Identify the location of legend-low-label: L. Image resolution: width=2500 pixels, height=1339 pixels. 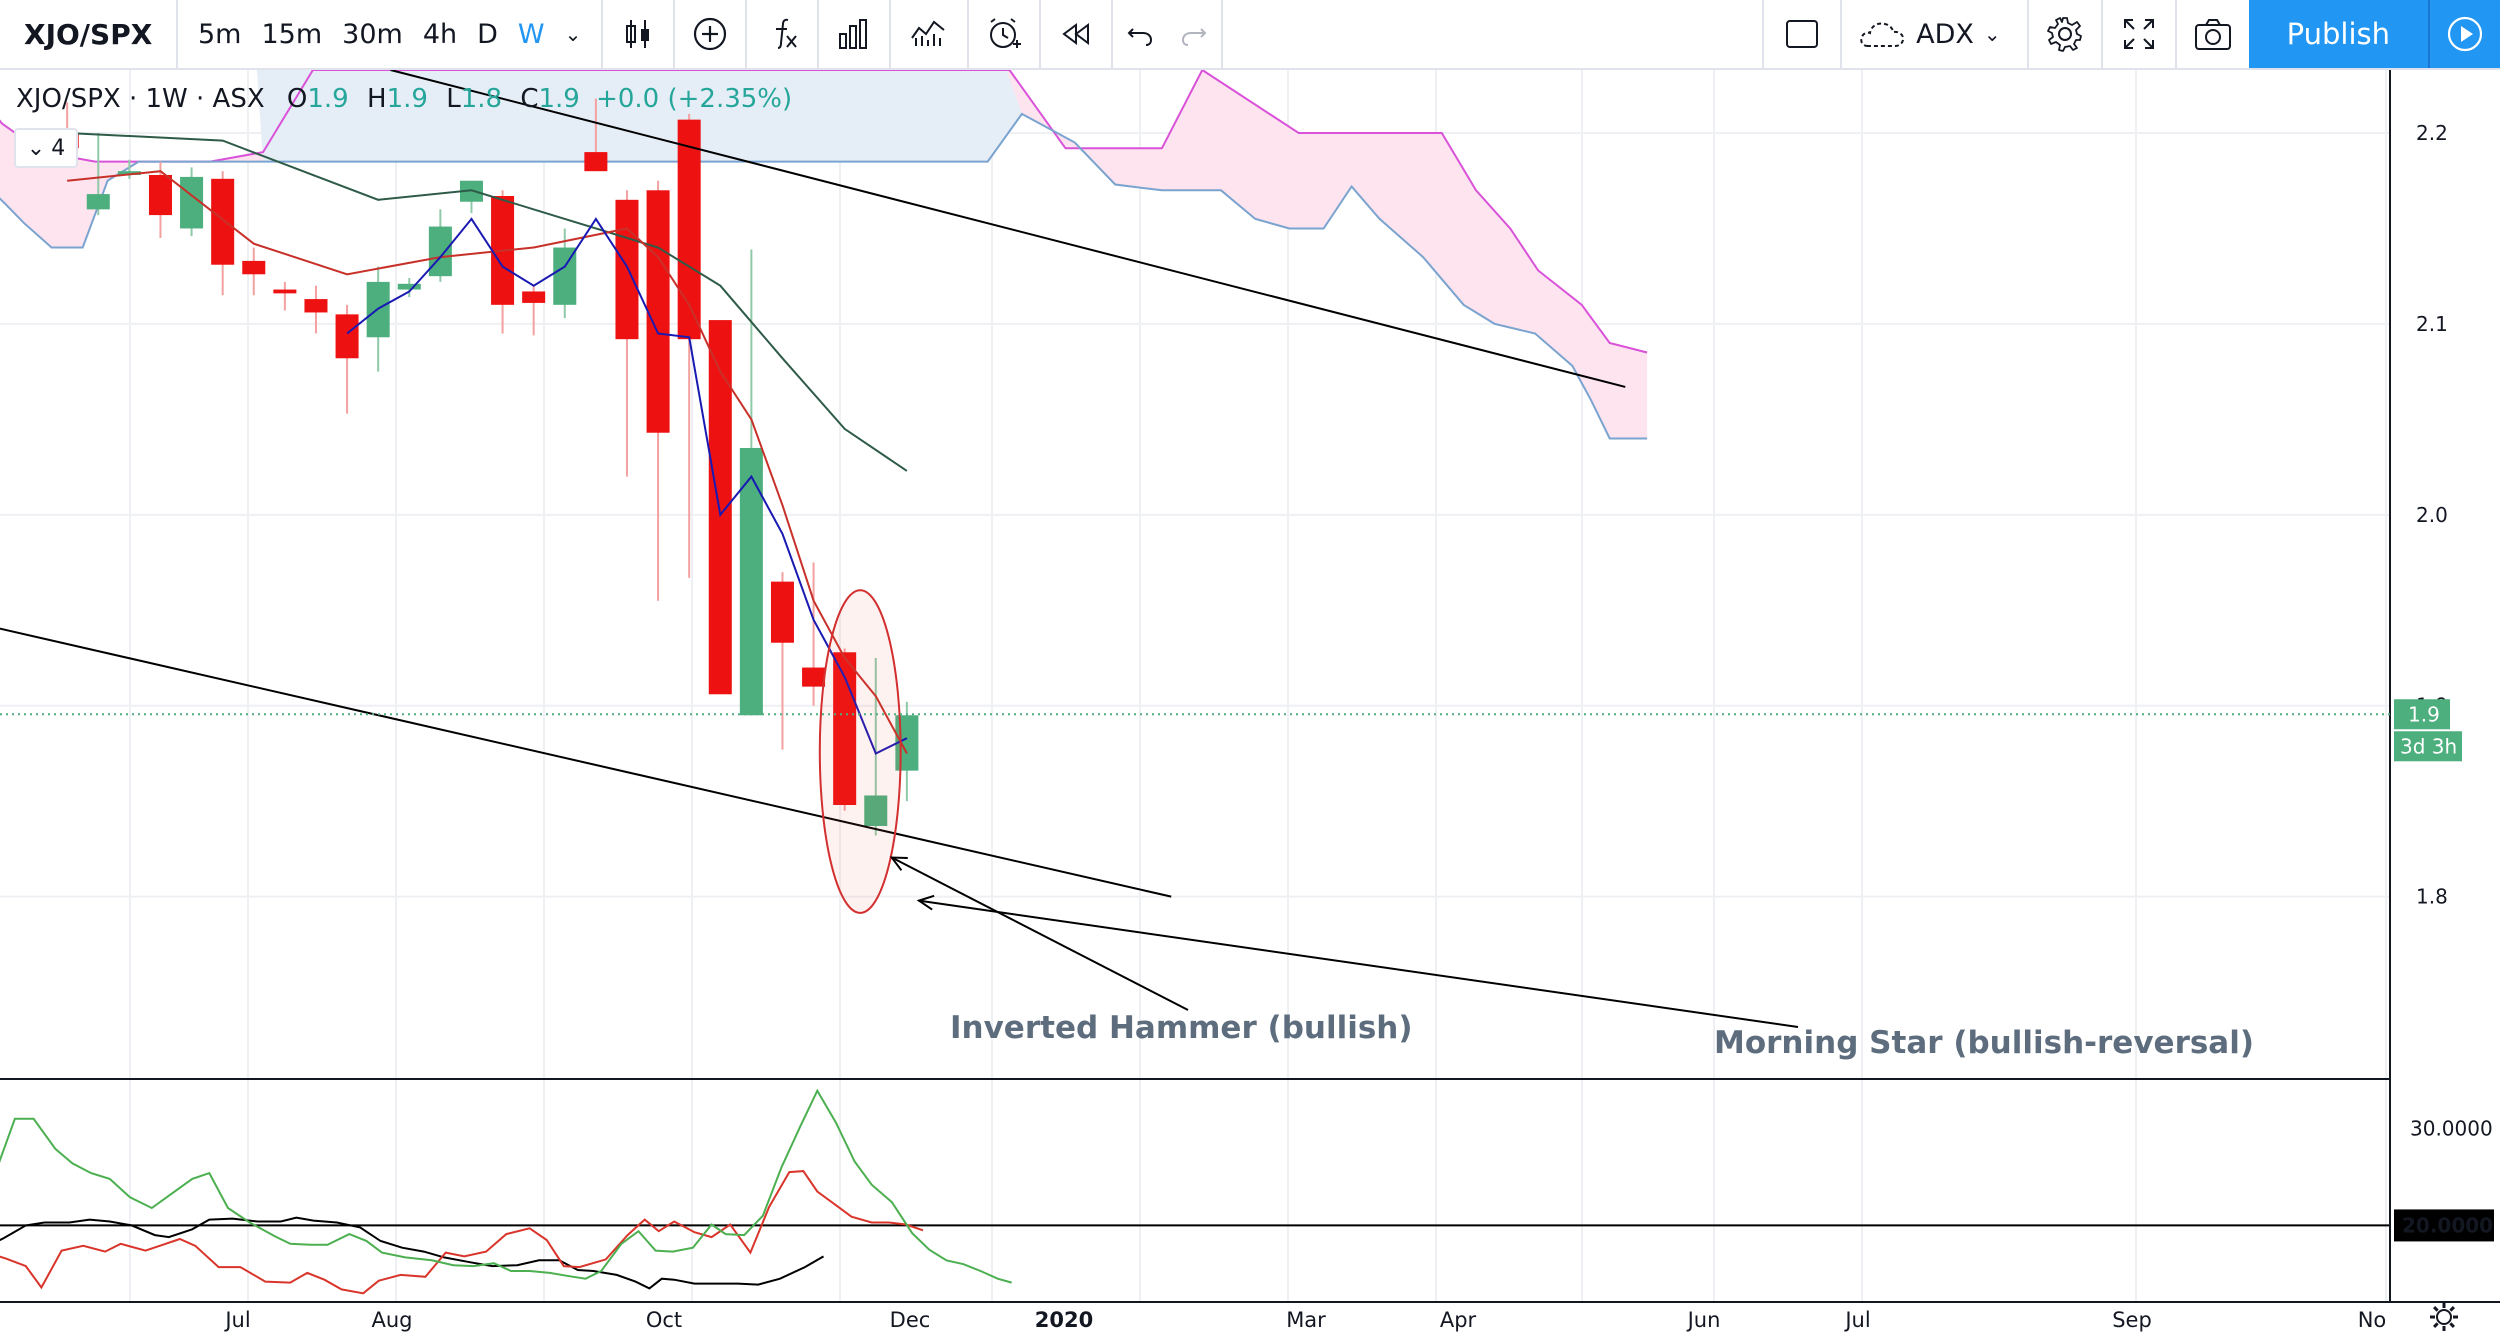
(453, 99).